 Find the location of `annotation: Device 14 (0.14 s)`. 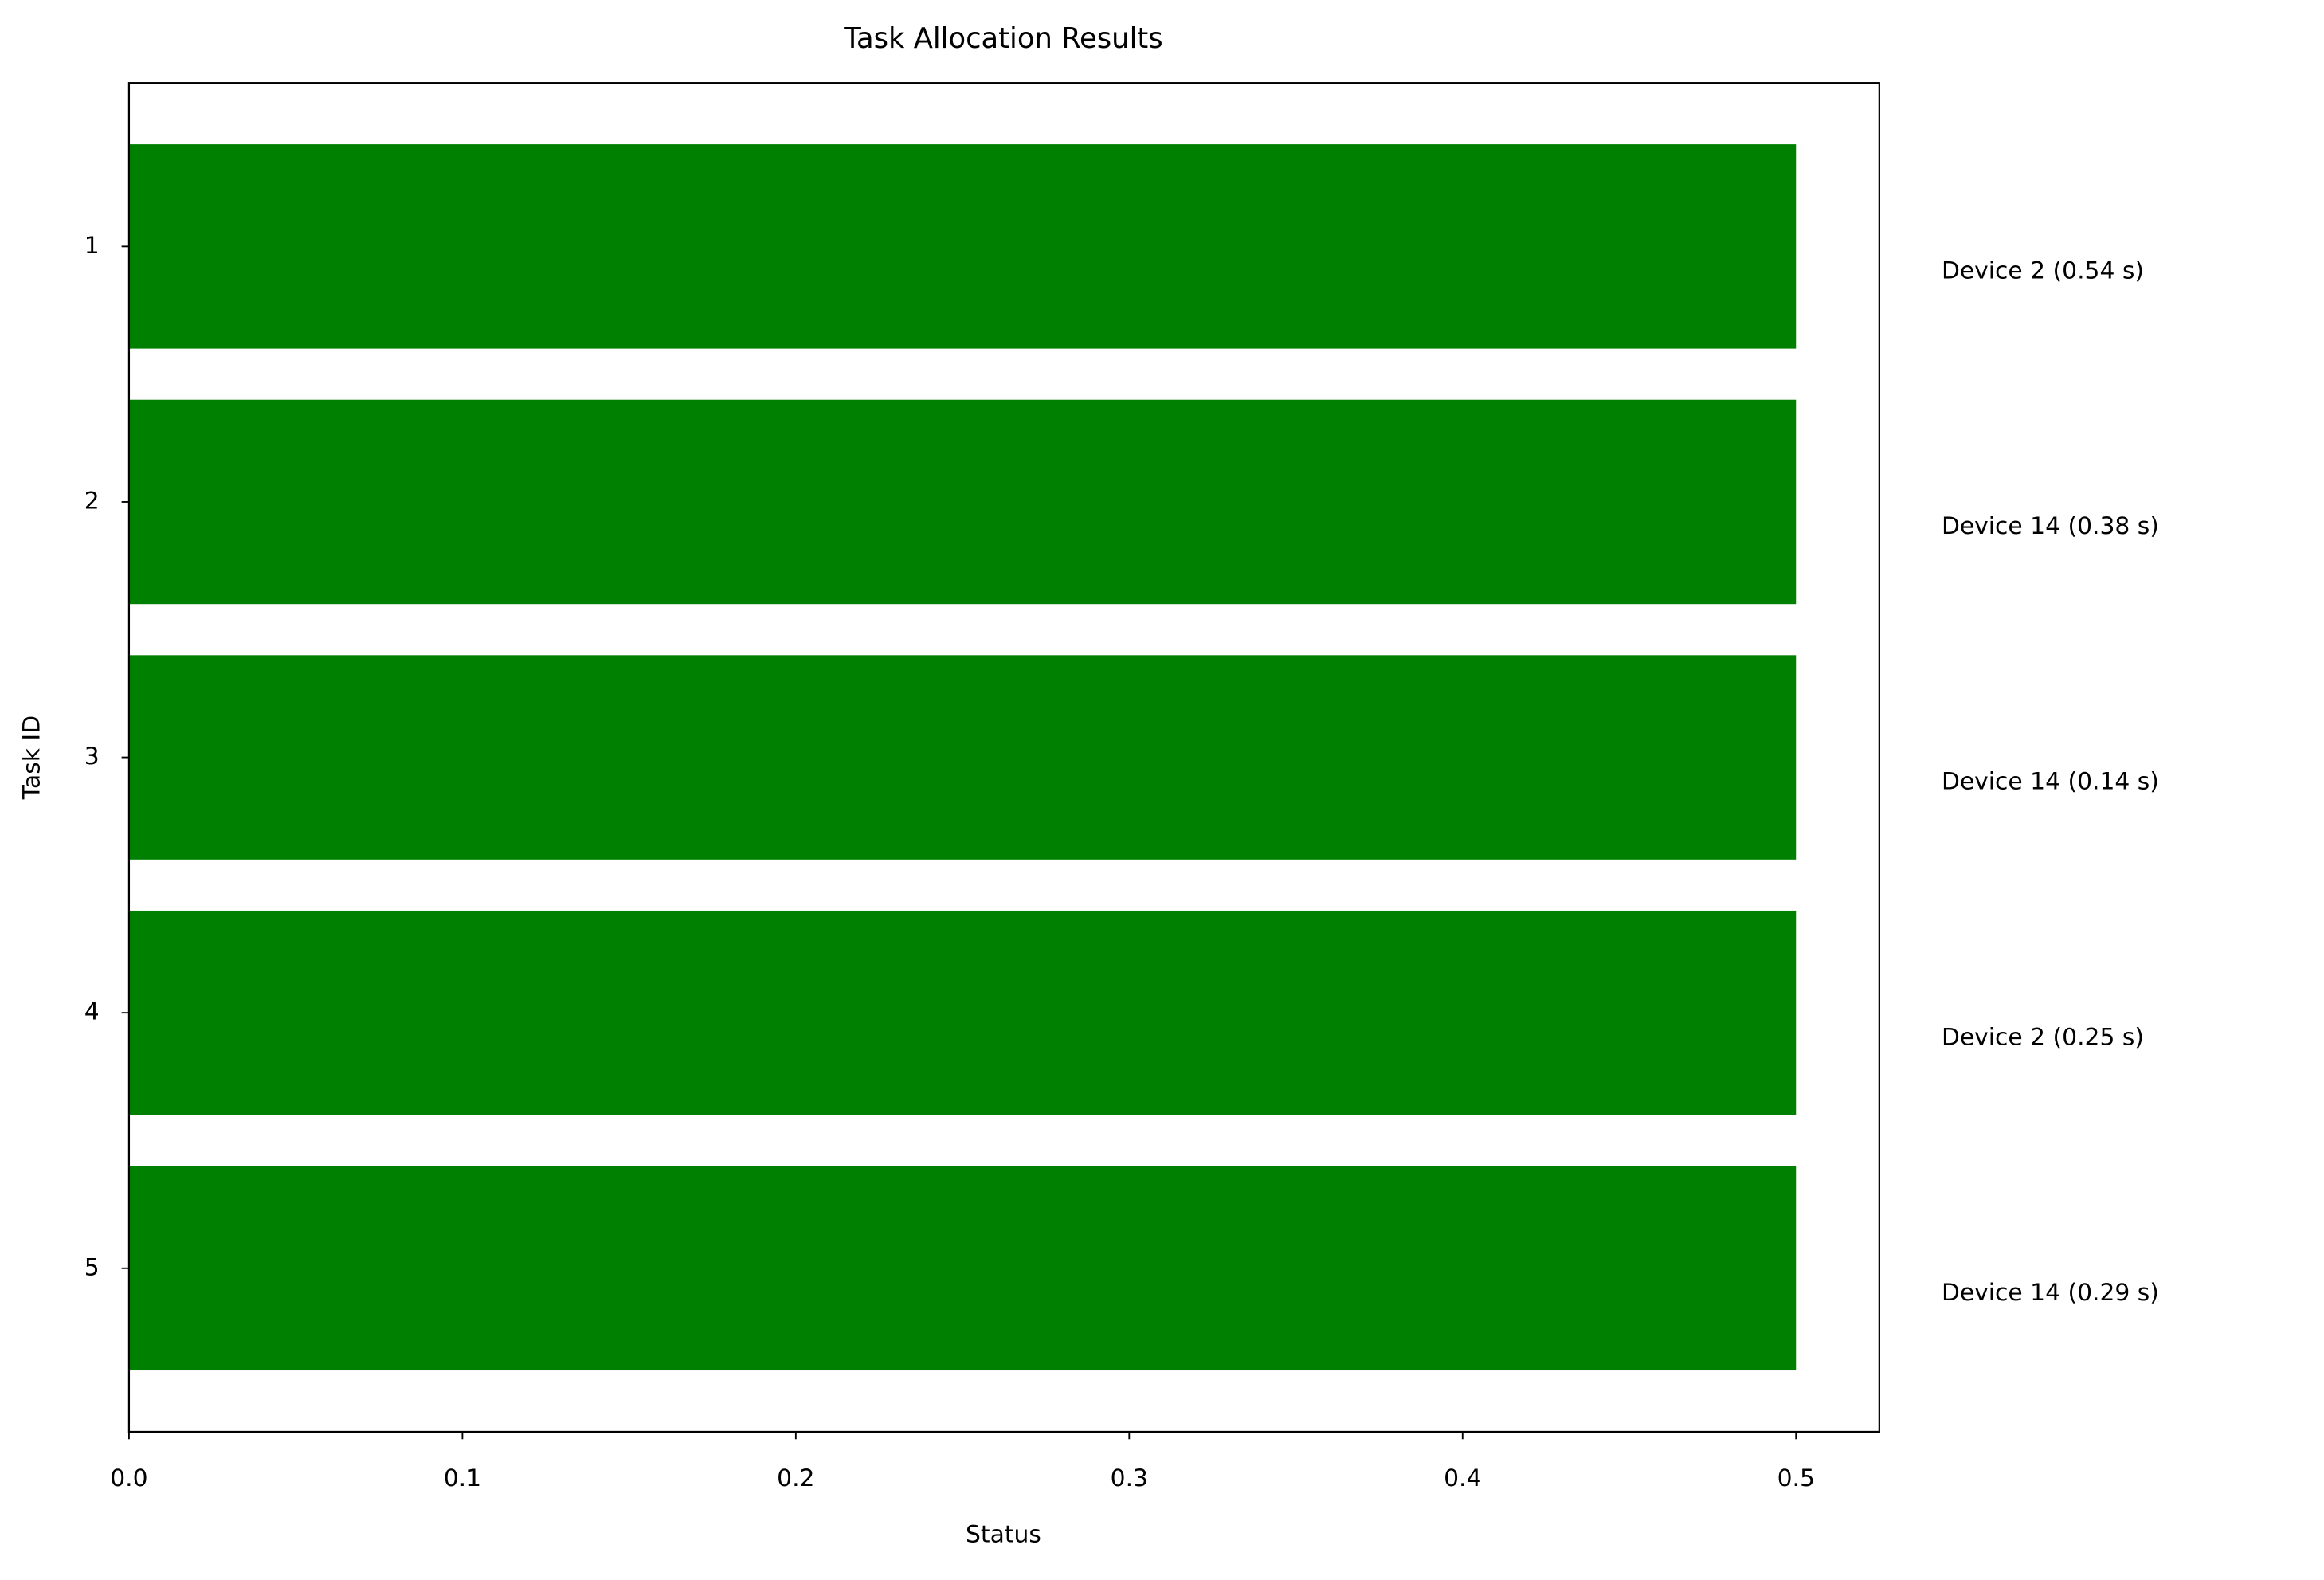

annotation: Device 14 (0.14 s) is located at coordinates (2051, 782).